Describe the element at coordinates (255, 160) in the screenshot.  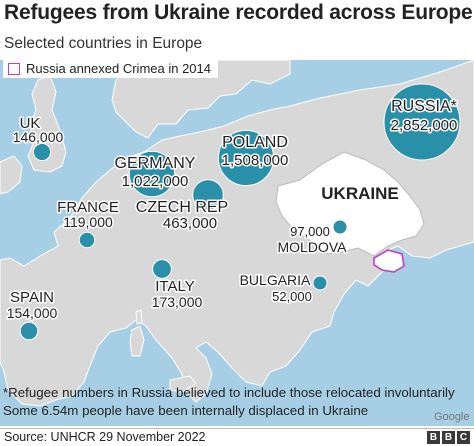
I see `refugee-count-poland: 1,508,000` at that location.